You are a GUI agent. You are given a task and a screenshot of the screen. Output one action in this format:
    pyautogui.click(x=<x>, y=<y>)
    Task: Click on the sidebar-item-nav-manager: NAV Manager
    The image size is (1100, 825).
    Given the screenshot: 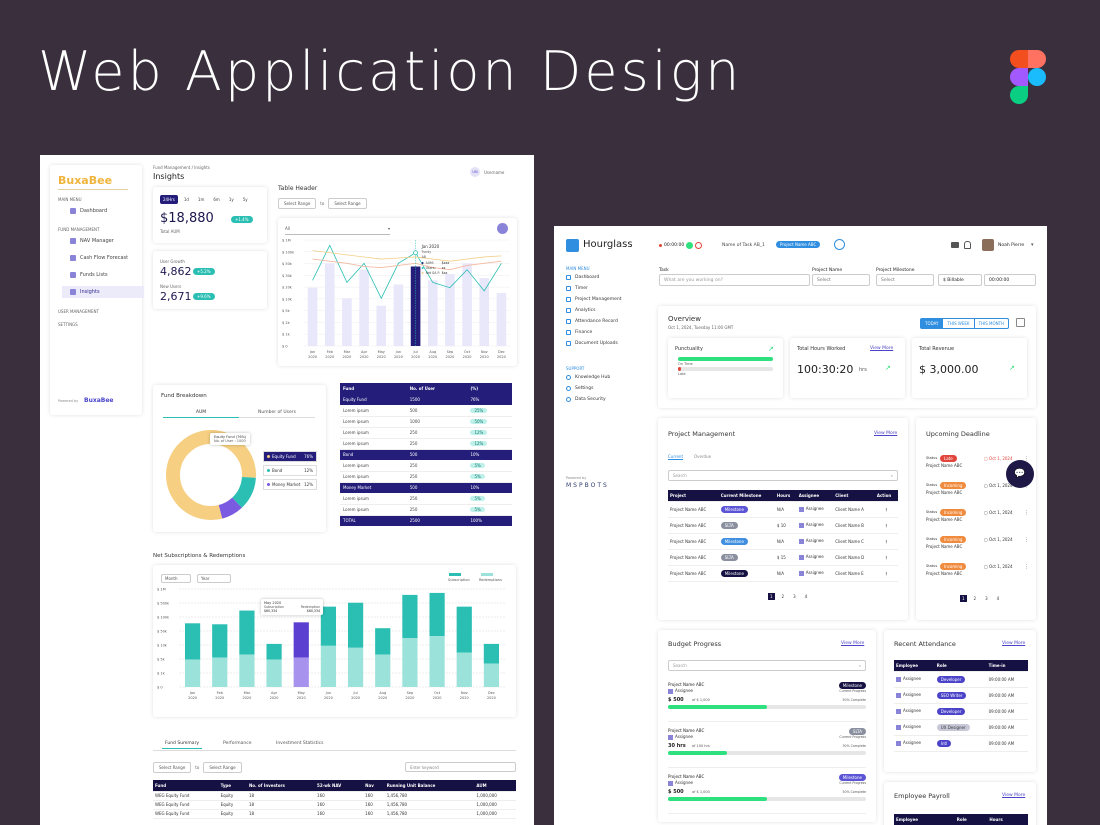 What is the action you would take?
    pyautogui.click(x=103, y=241)
    